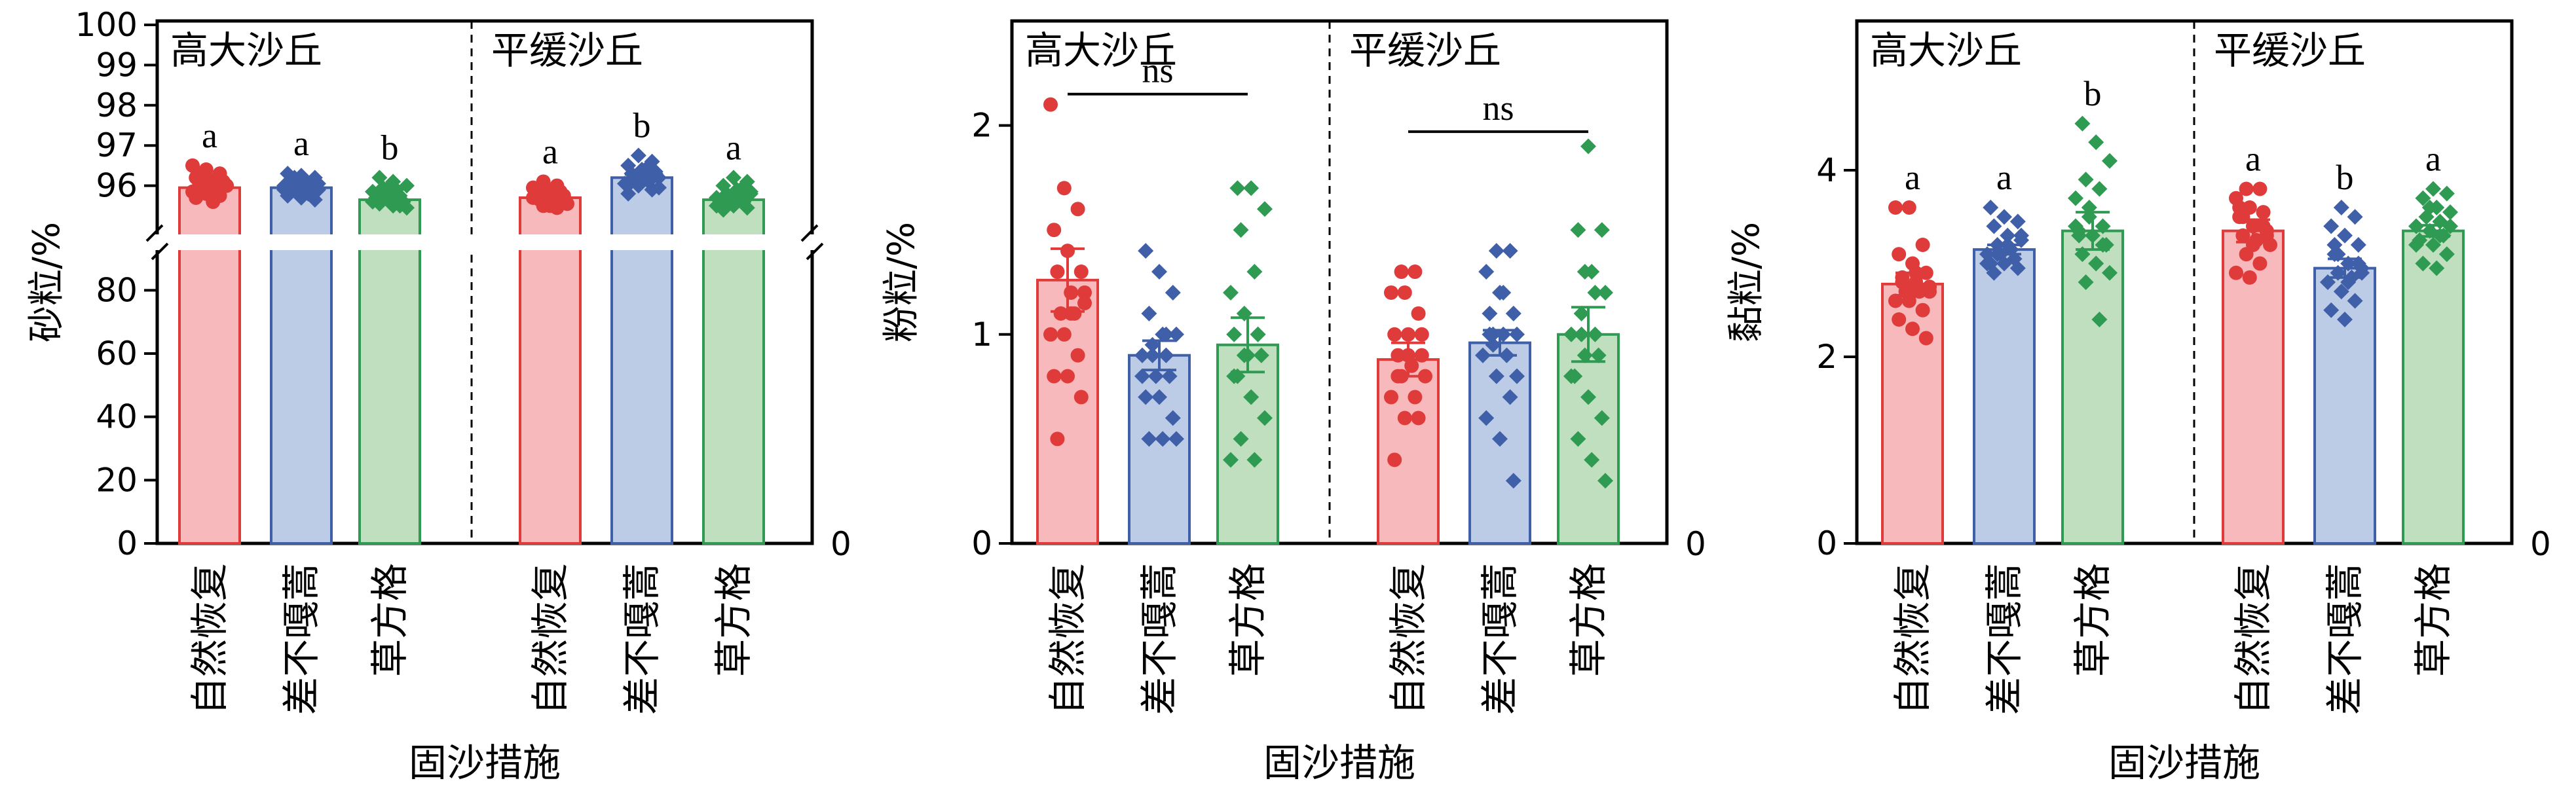  Describe the element at coordinates (390, 147) in the screenshot. I see `significance-letter: b` at that location.